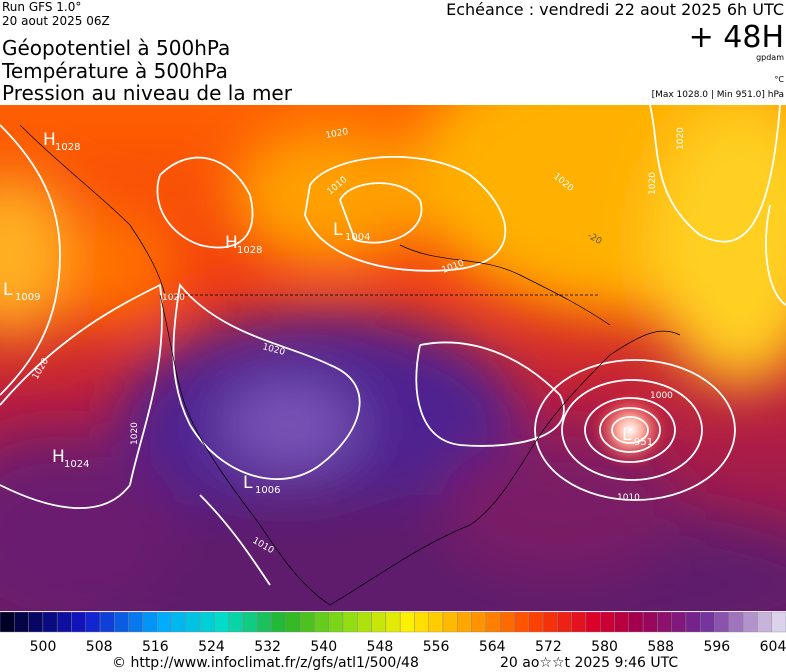  Describe the element at coordinates (436, 647) in the screenshot. I see `colorbar-label: 556` at that location.